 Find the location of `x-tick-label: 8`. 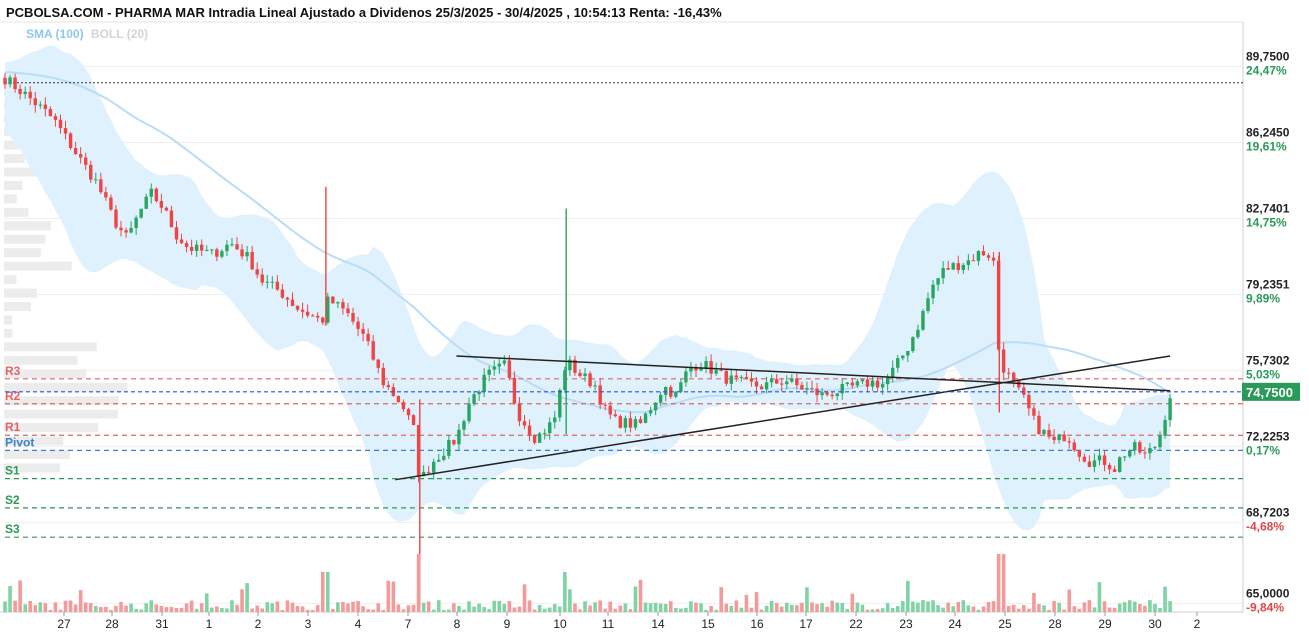

x-tick-label: 8 is located at coordinates (457, 624).